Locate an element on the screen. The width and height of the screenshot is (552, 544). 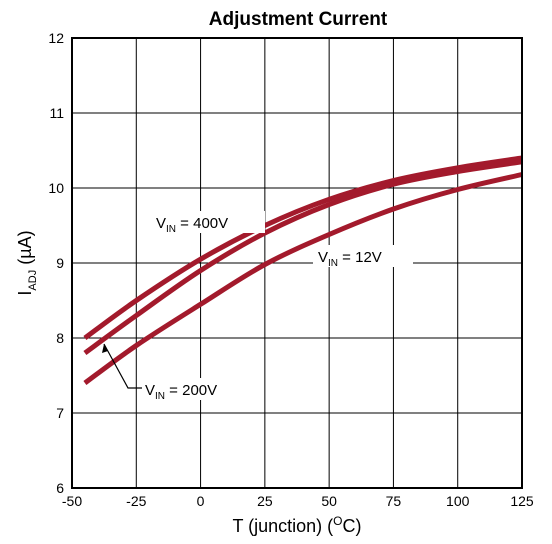
annotation-vin-400v: VIN = 400V is located at coordinates (207, 223).